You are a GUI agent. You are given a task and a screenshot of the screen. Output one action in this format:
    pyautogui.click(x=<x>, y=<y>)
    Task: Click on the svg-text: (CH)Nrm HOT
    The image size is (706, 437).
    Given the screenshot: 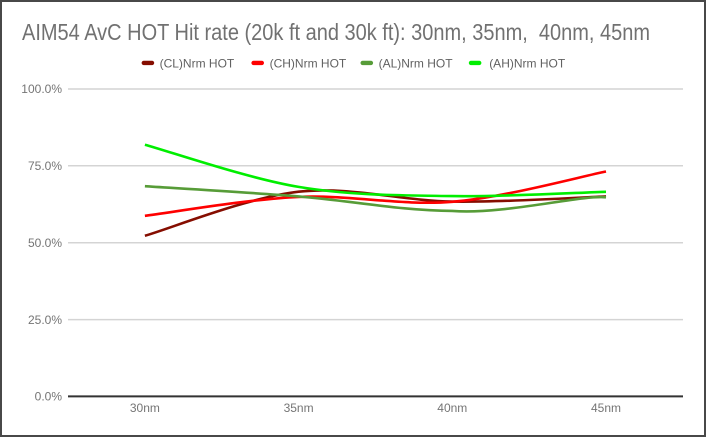 What is the action you would take?
    pyautogui.click(x=308, y=64)
    